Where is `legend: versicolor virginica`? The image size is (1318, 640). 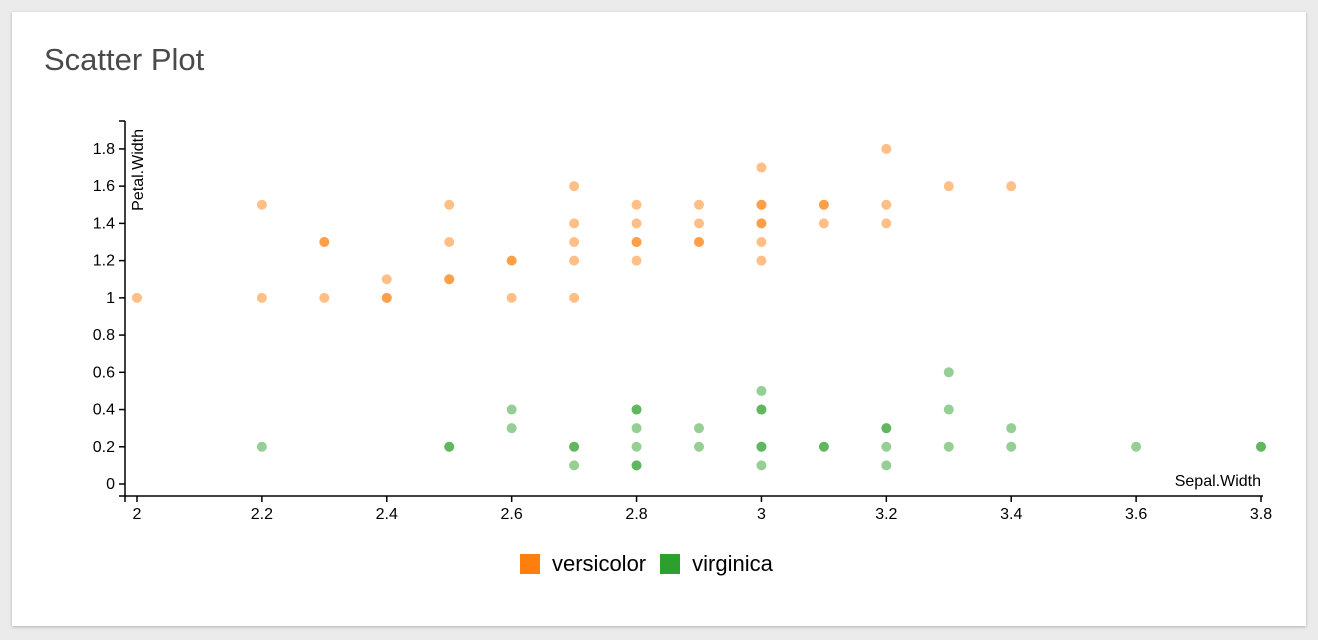 legend: versicolor virginica is located at coordinates (653, 564).